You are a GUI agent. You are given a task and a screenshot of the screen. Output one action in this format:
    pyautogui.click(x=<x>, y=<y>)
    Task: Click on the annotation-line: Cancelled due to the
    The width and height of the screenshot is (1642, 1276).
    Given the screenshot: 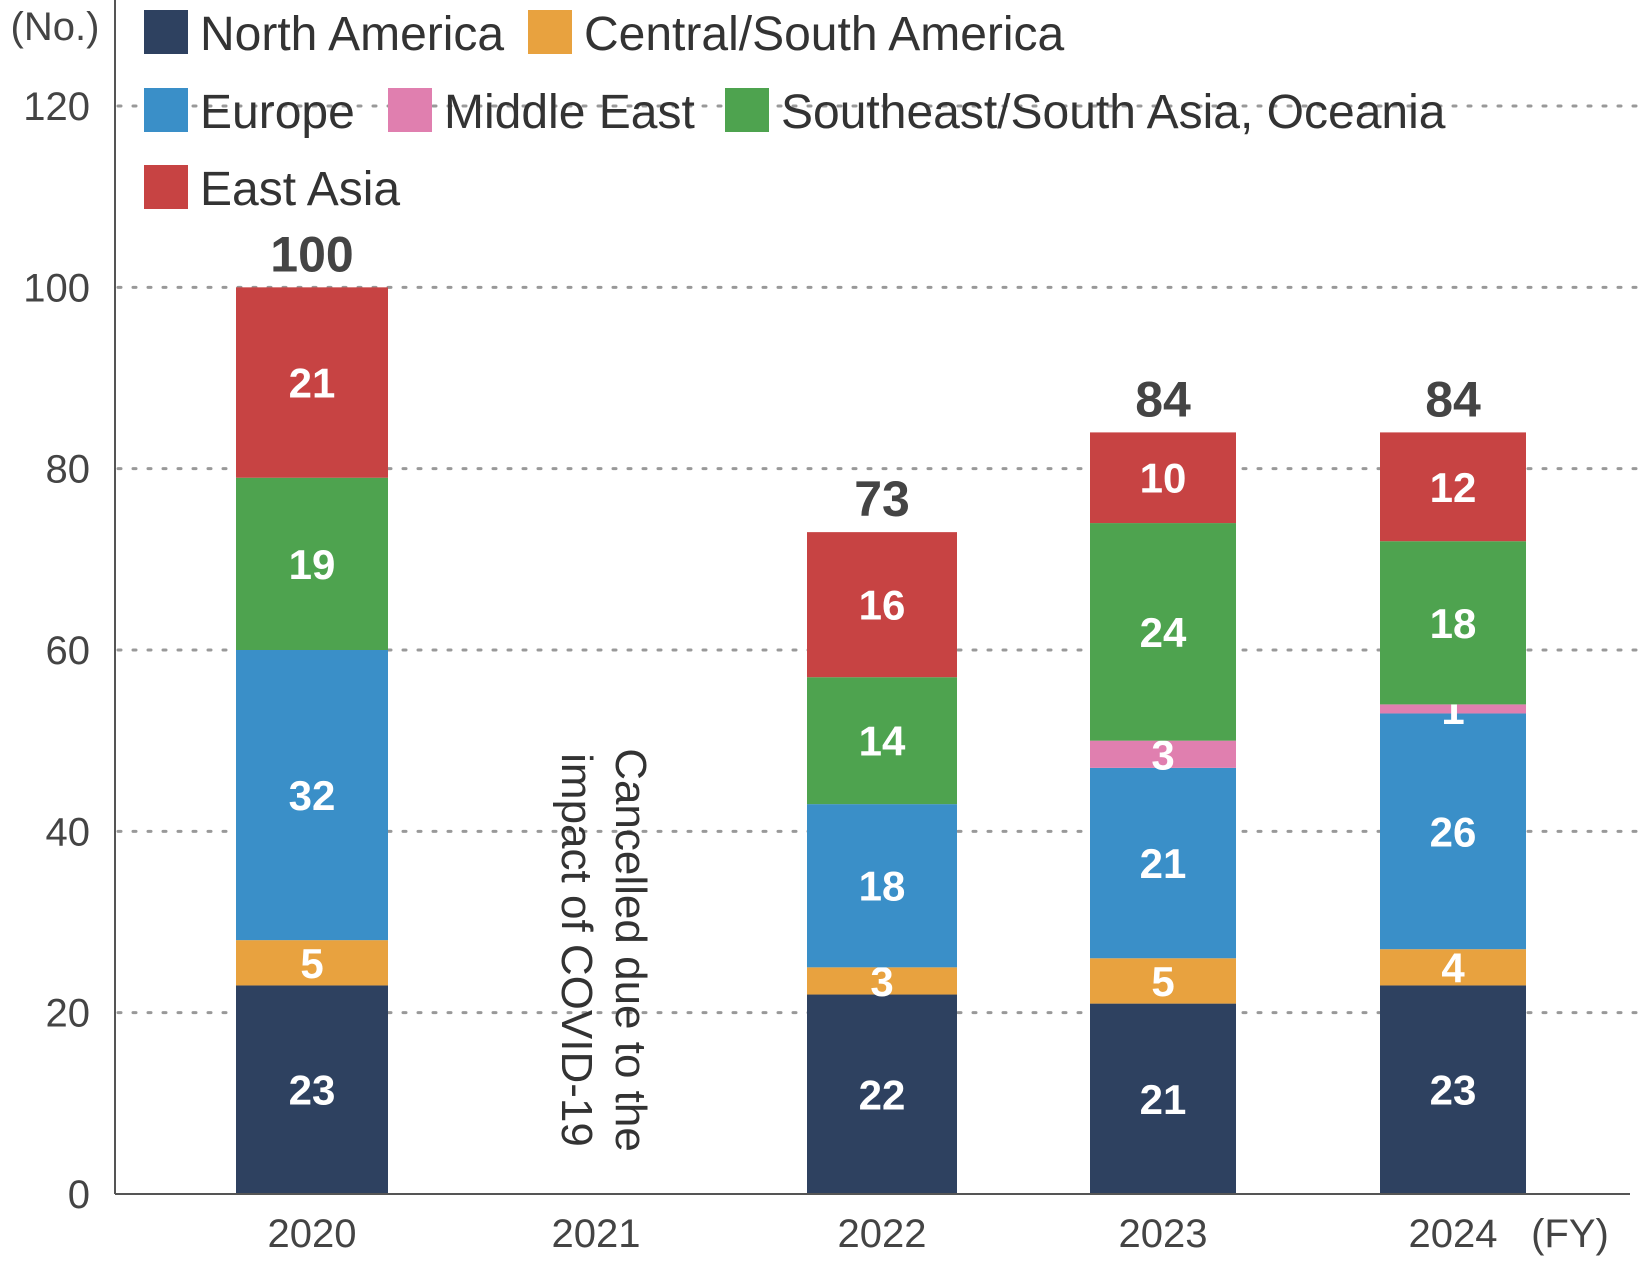 What is the action you would take?
    pyautogui.click(x=630, y=950)
    